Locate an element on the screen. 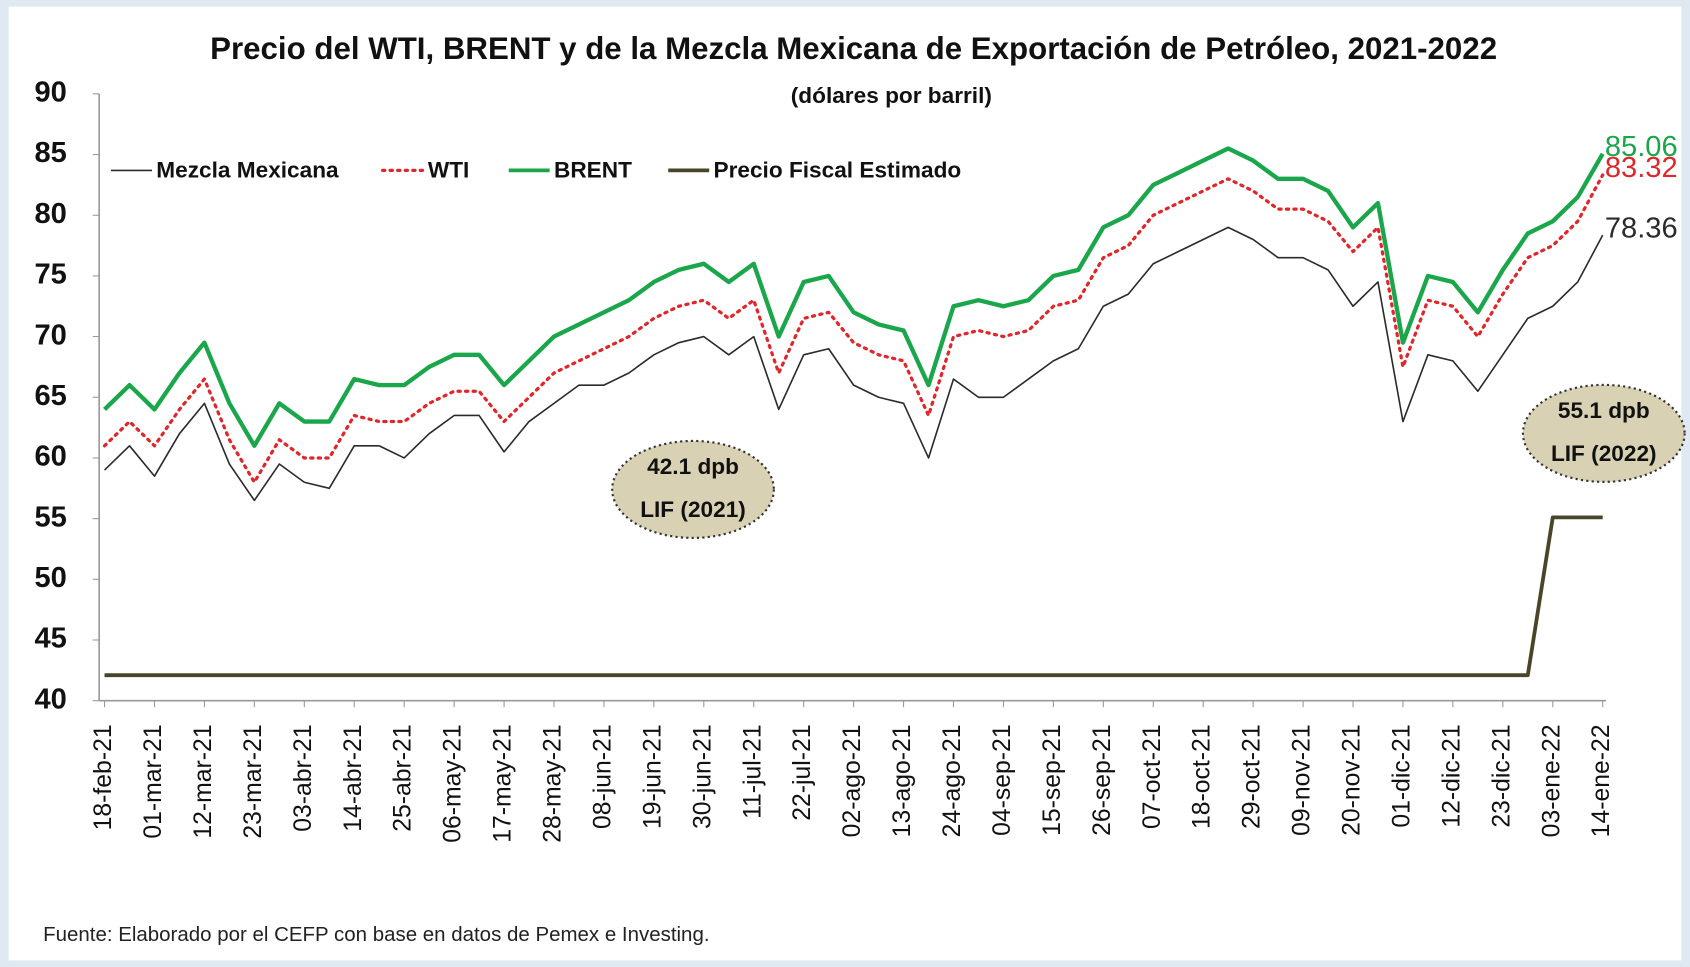  chart-subtitle: (dólares por barril) is located at coordinates (891, 95).